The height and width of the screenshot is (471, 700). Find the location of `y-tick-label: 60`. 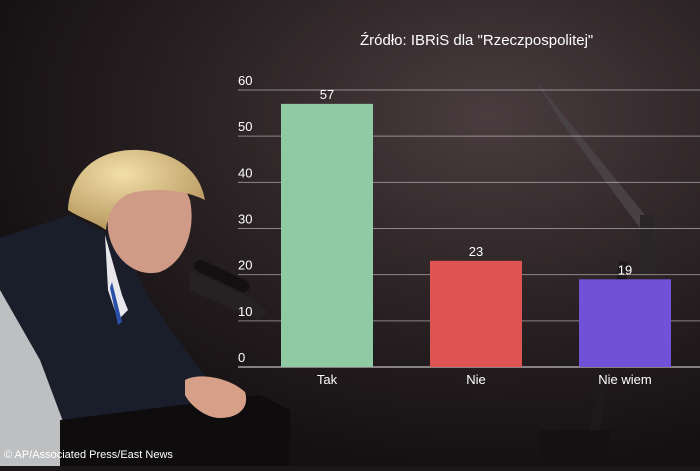

y-tick-label: 60 is located at coordinates (245, 80).